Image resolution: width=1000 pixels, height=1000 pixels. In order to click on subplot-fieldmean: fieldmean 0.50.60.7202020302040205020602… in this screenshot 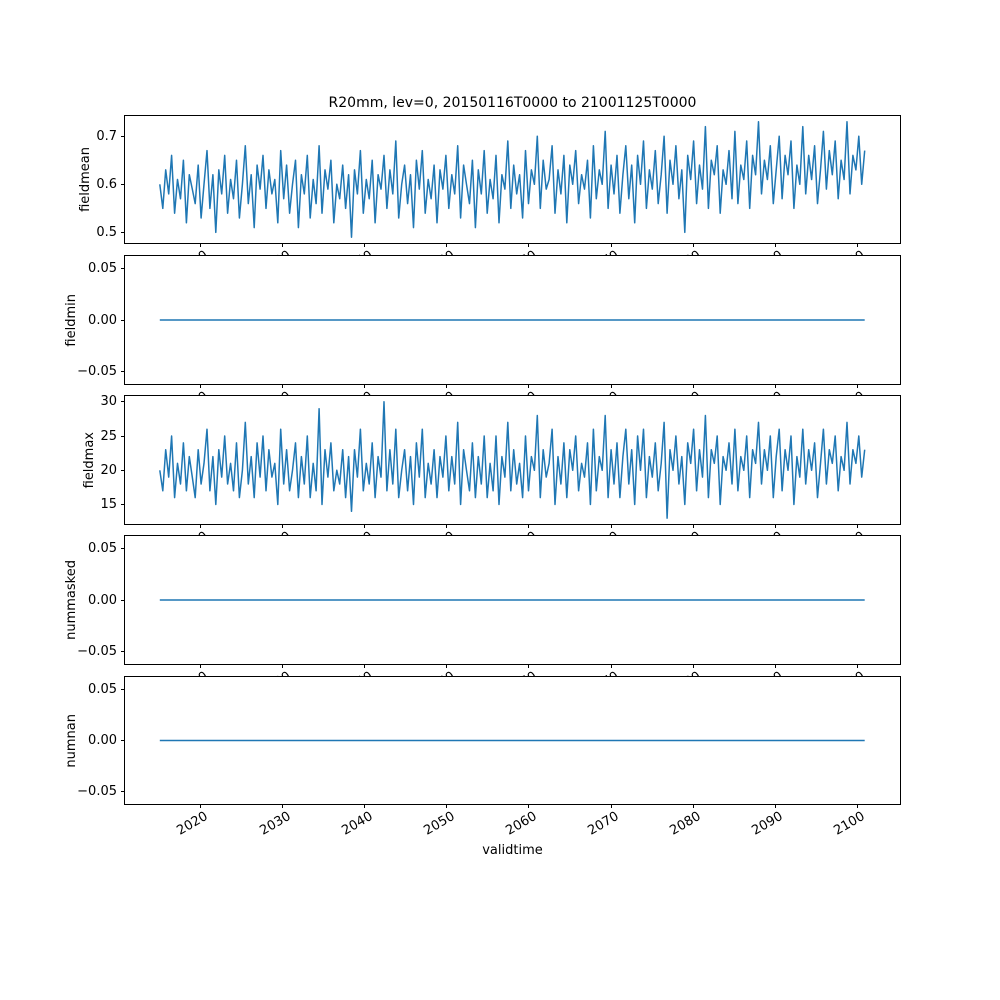, I will do `click(489, 196)`.